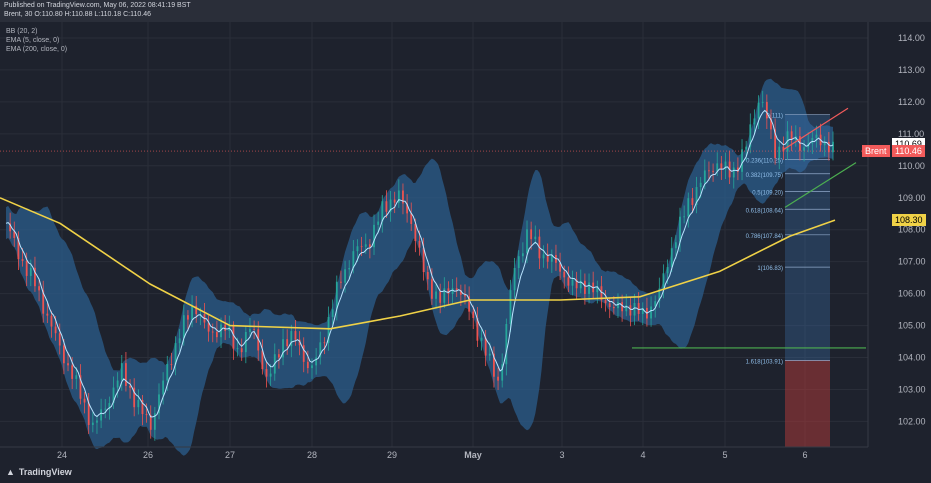 Image resolution: width=931 pixels, height=483 pixels. Describe the element at coordinates (908, 151) in the screenshot. I see `price-tag: 110.46` at that location.